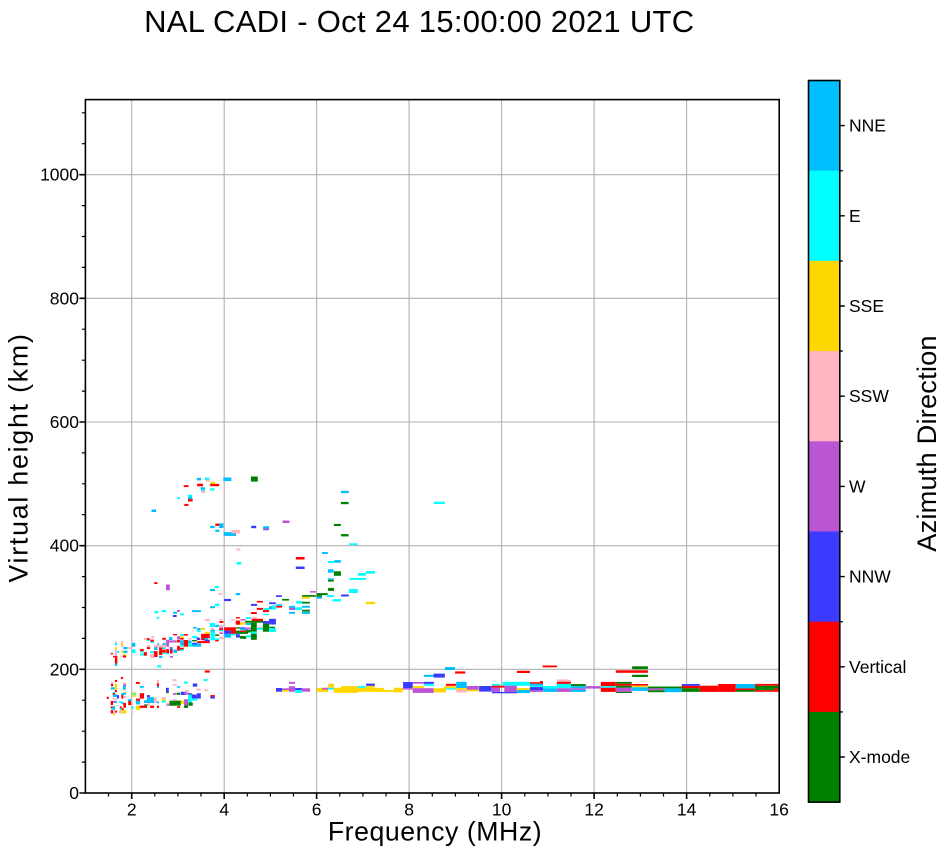  What do you see at coordinates (869, 396) in the screenshot?
I see `svg-text: SSW` at bounding box center [869, 396].